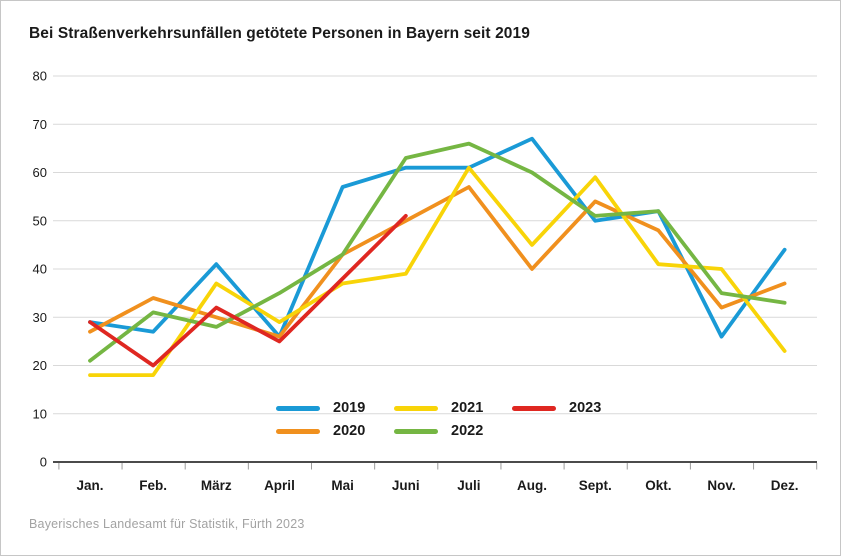 This screenshot has width=841, height=556. I want to click on y-axis-label-20: 20, so click(40, 365).